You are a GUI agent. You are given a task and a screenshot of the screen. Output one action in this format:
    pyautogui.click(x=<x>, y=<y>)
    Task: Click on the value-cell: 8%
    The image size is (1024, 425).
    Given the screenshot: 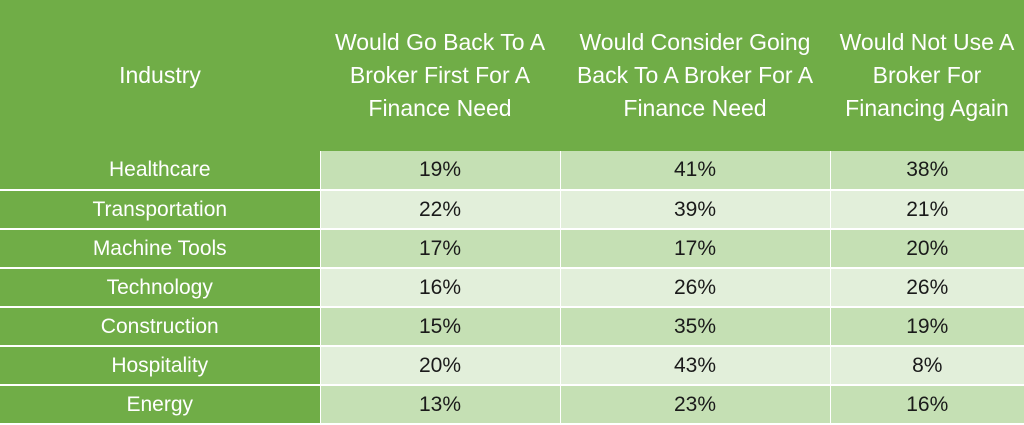 What is the action you would take?
    pyautogui.click(x=927, y=366)
    